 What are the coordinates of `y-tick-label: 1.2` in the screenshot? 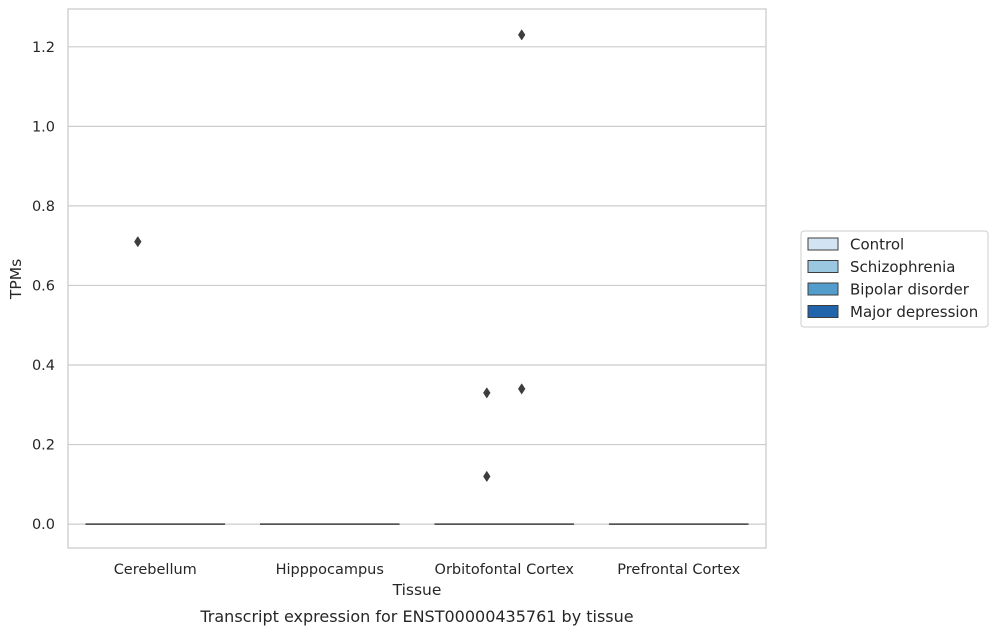 It's located at (43, 48).